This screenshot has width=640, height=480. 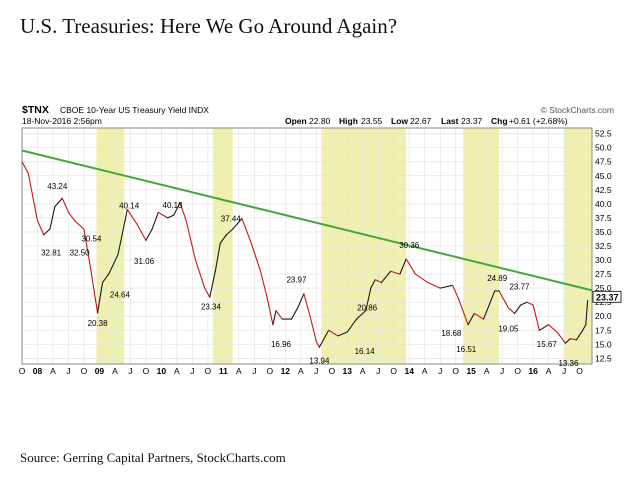 I want to click on y-tick-label: 40.0, so click(x=603, y=204).